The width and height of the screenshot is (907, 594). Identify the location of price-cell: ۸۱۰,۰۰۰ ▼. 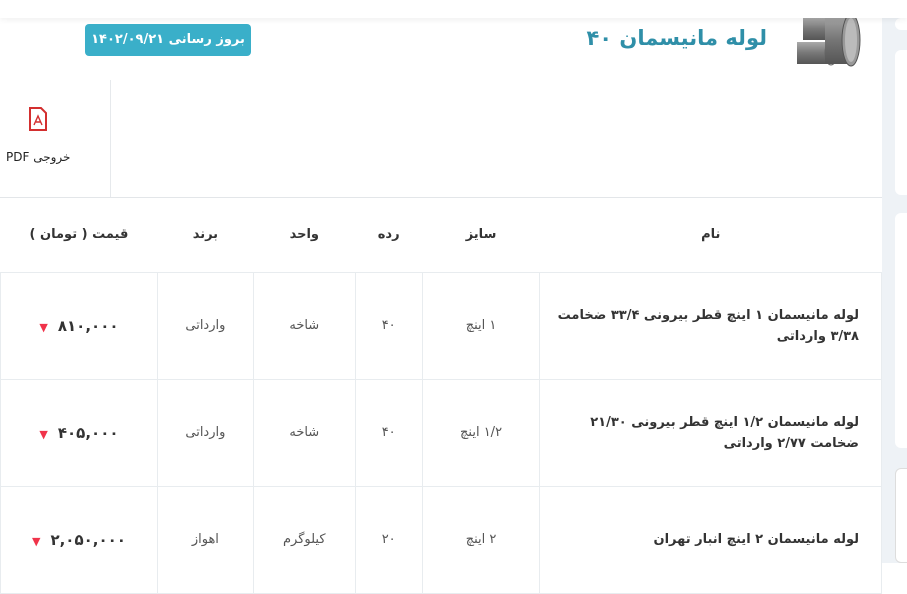
(79, 325).